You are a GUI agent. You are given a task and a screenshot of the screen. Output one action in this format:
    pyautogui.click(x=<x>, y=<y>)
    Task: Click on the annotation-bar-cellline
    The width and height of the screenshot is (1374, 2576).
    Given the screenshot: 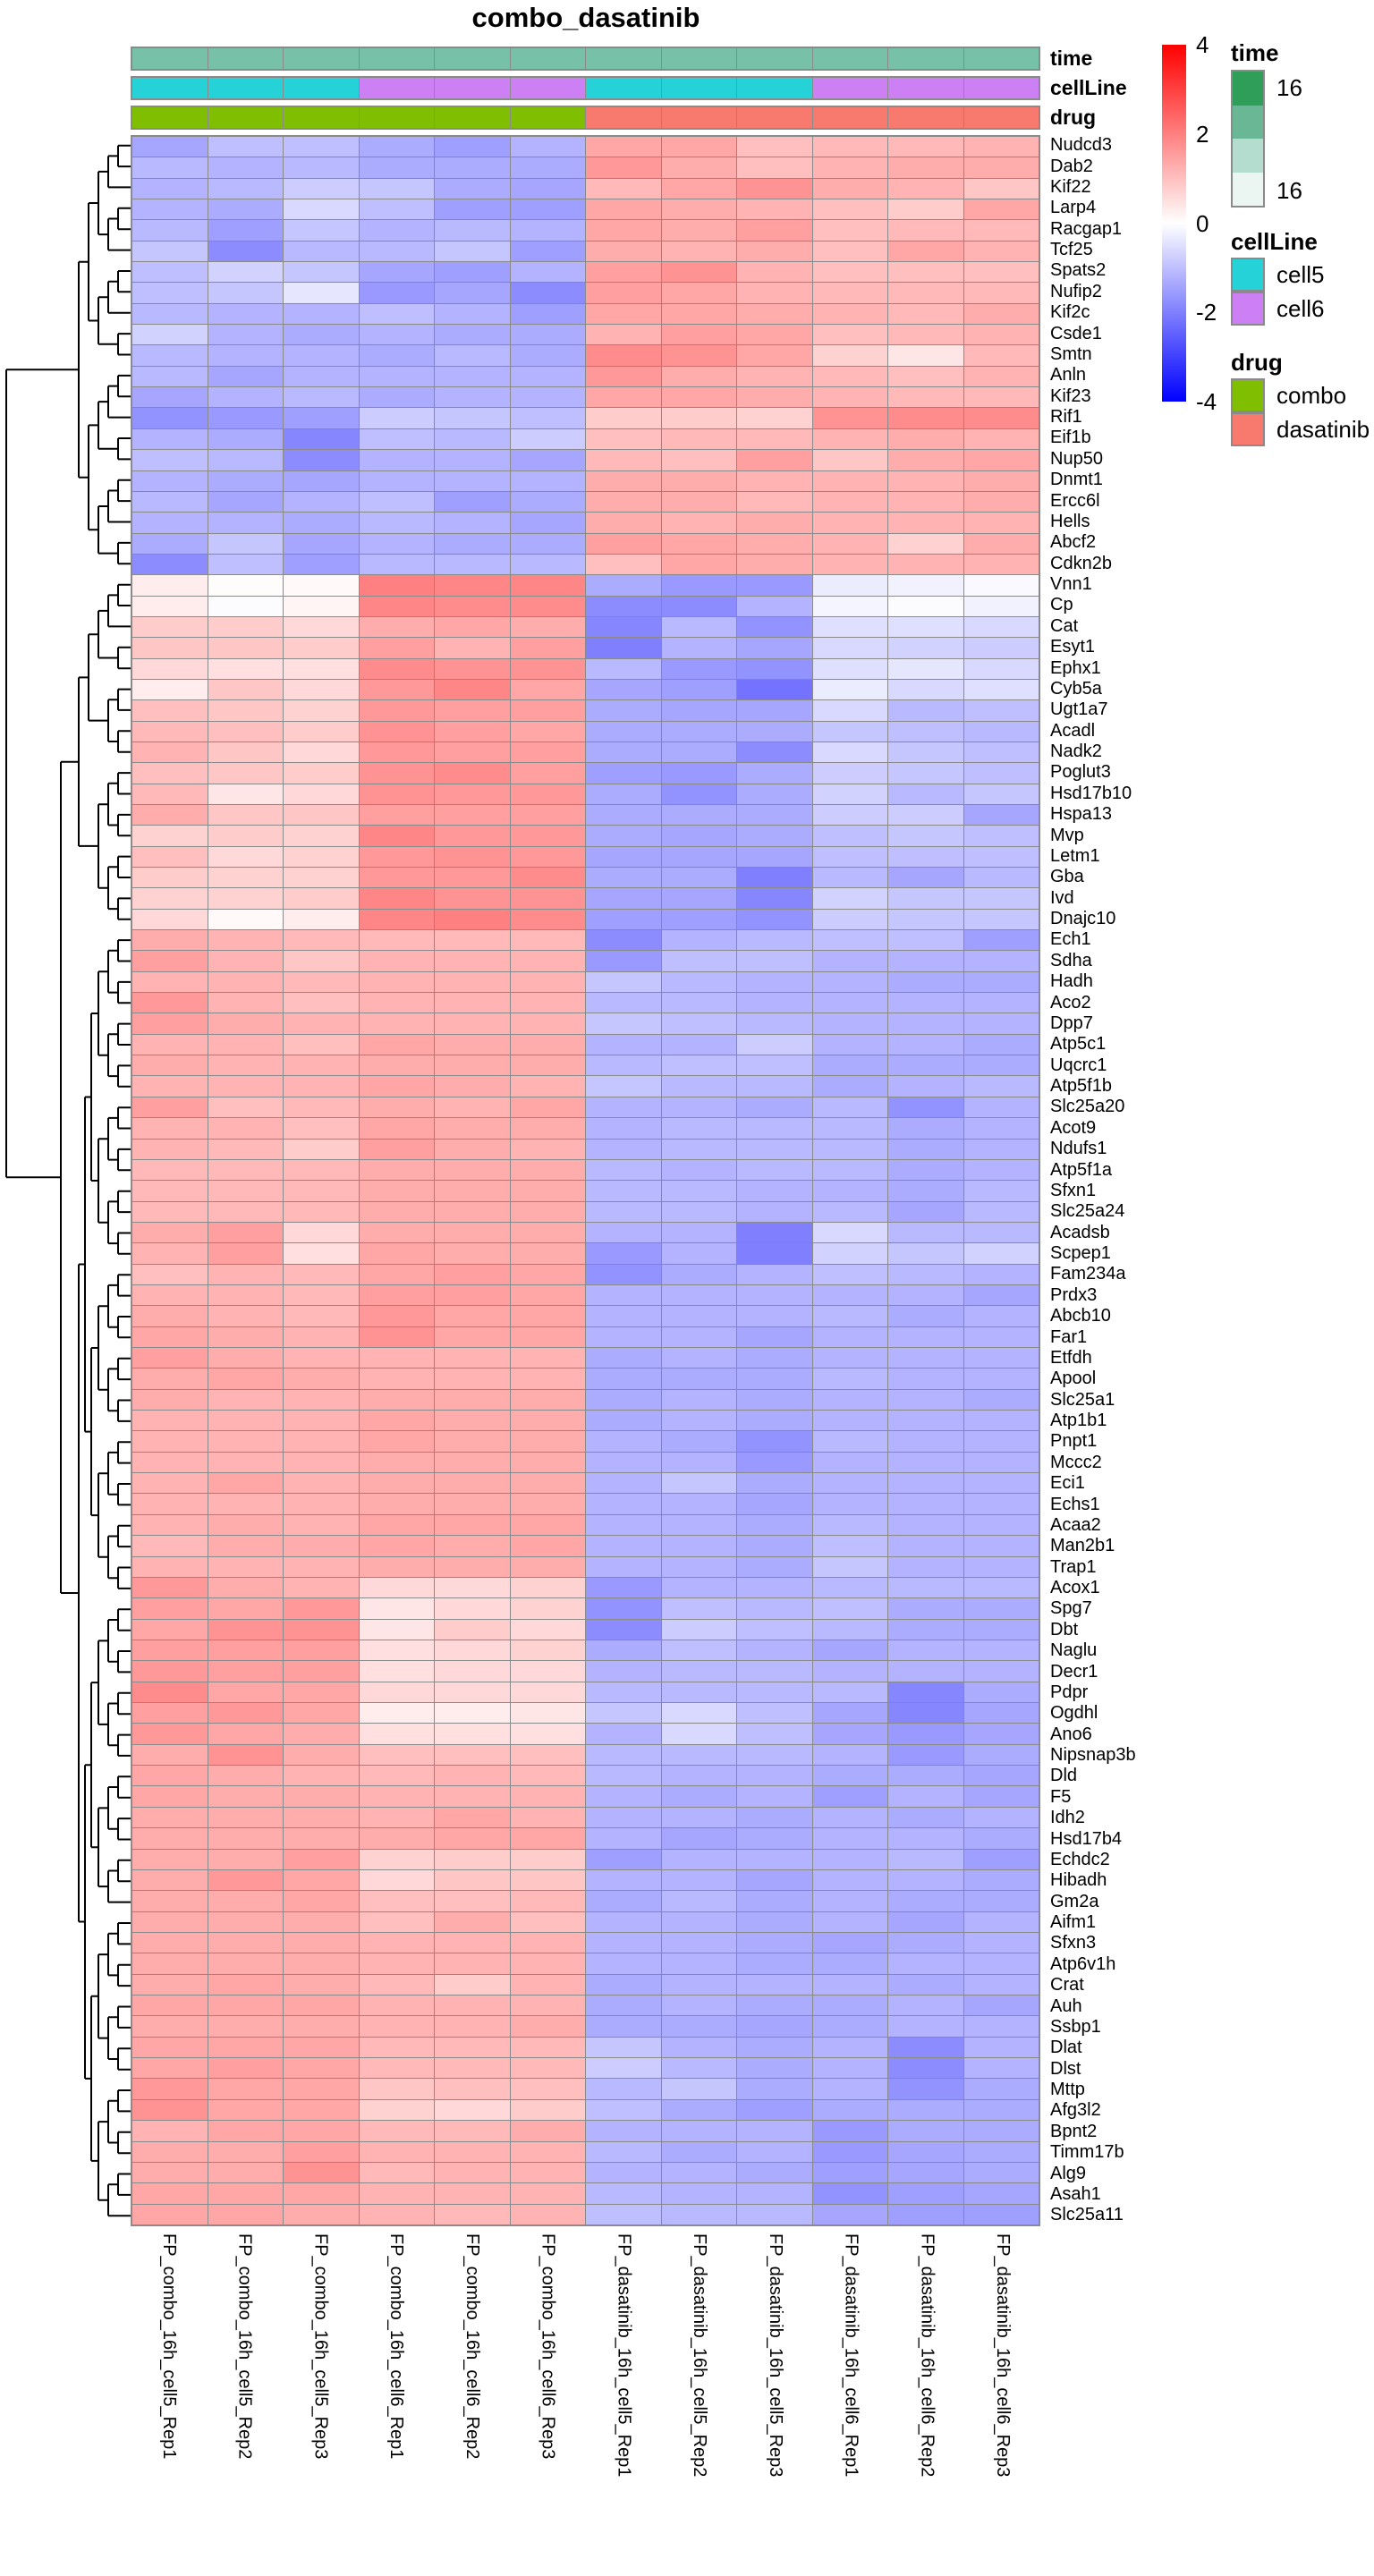 What is the action you would take?
    pyautogui.click(x=585, y=88)
    